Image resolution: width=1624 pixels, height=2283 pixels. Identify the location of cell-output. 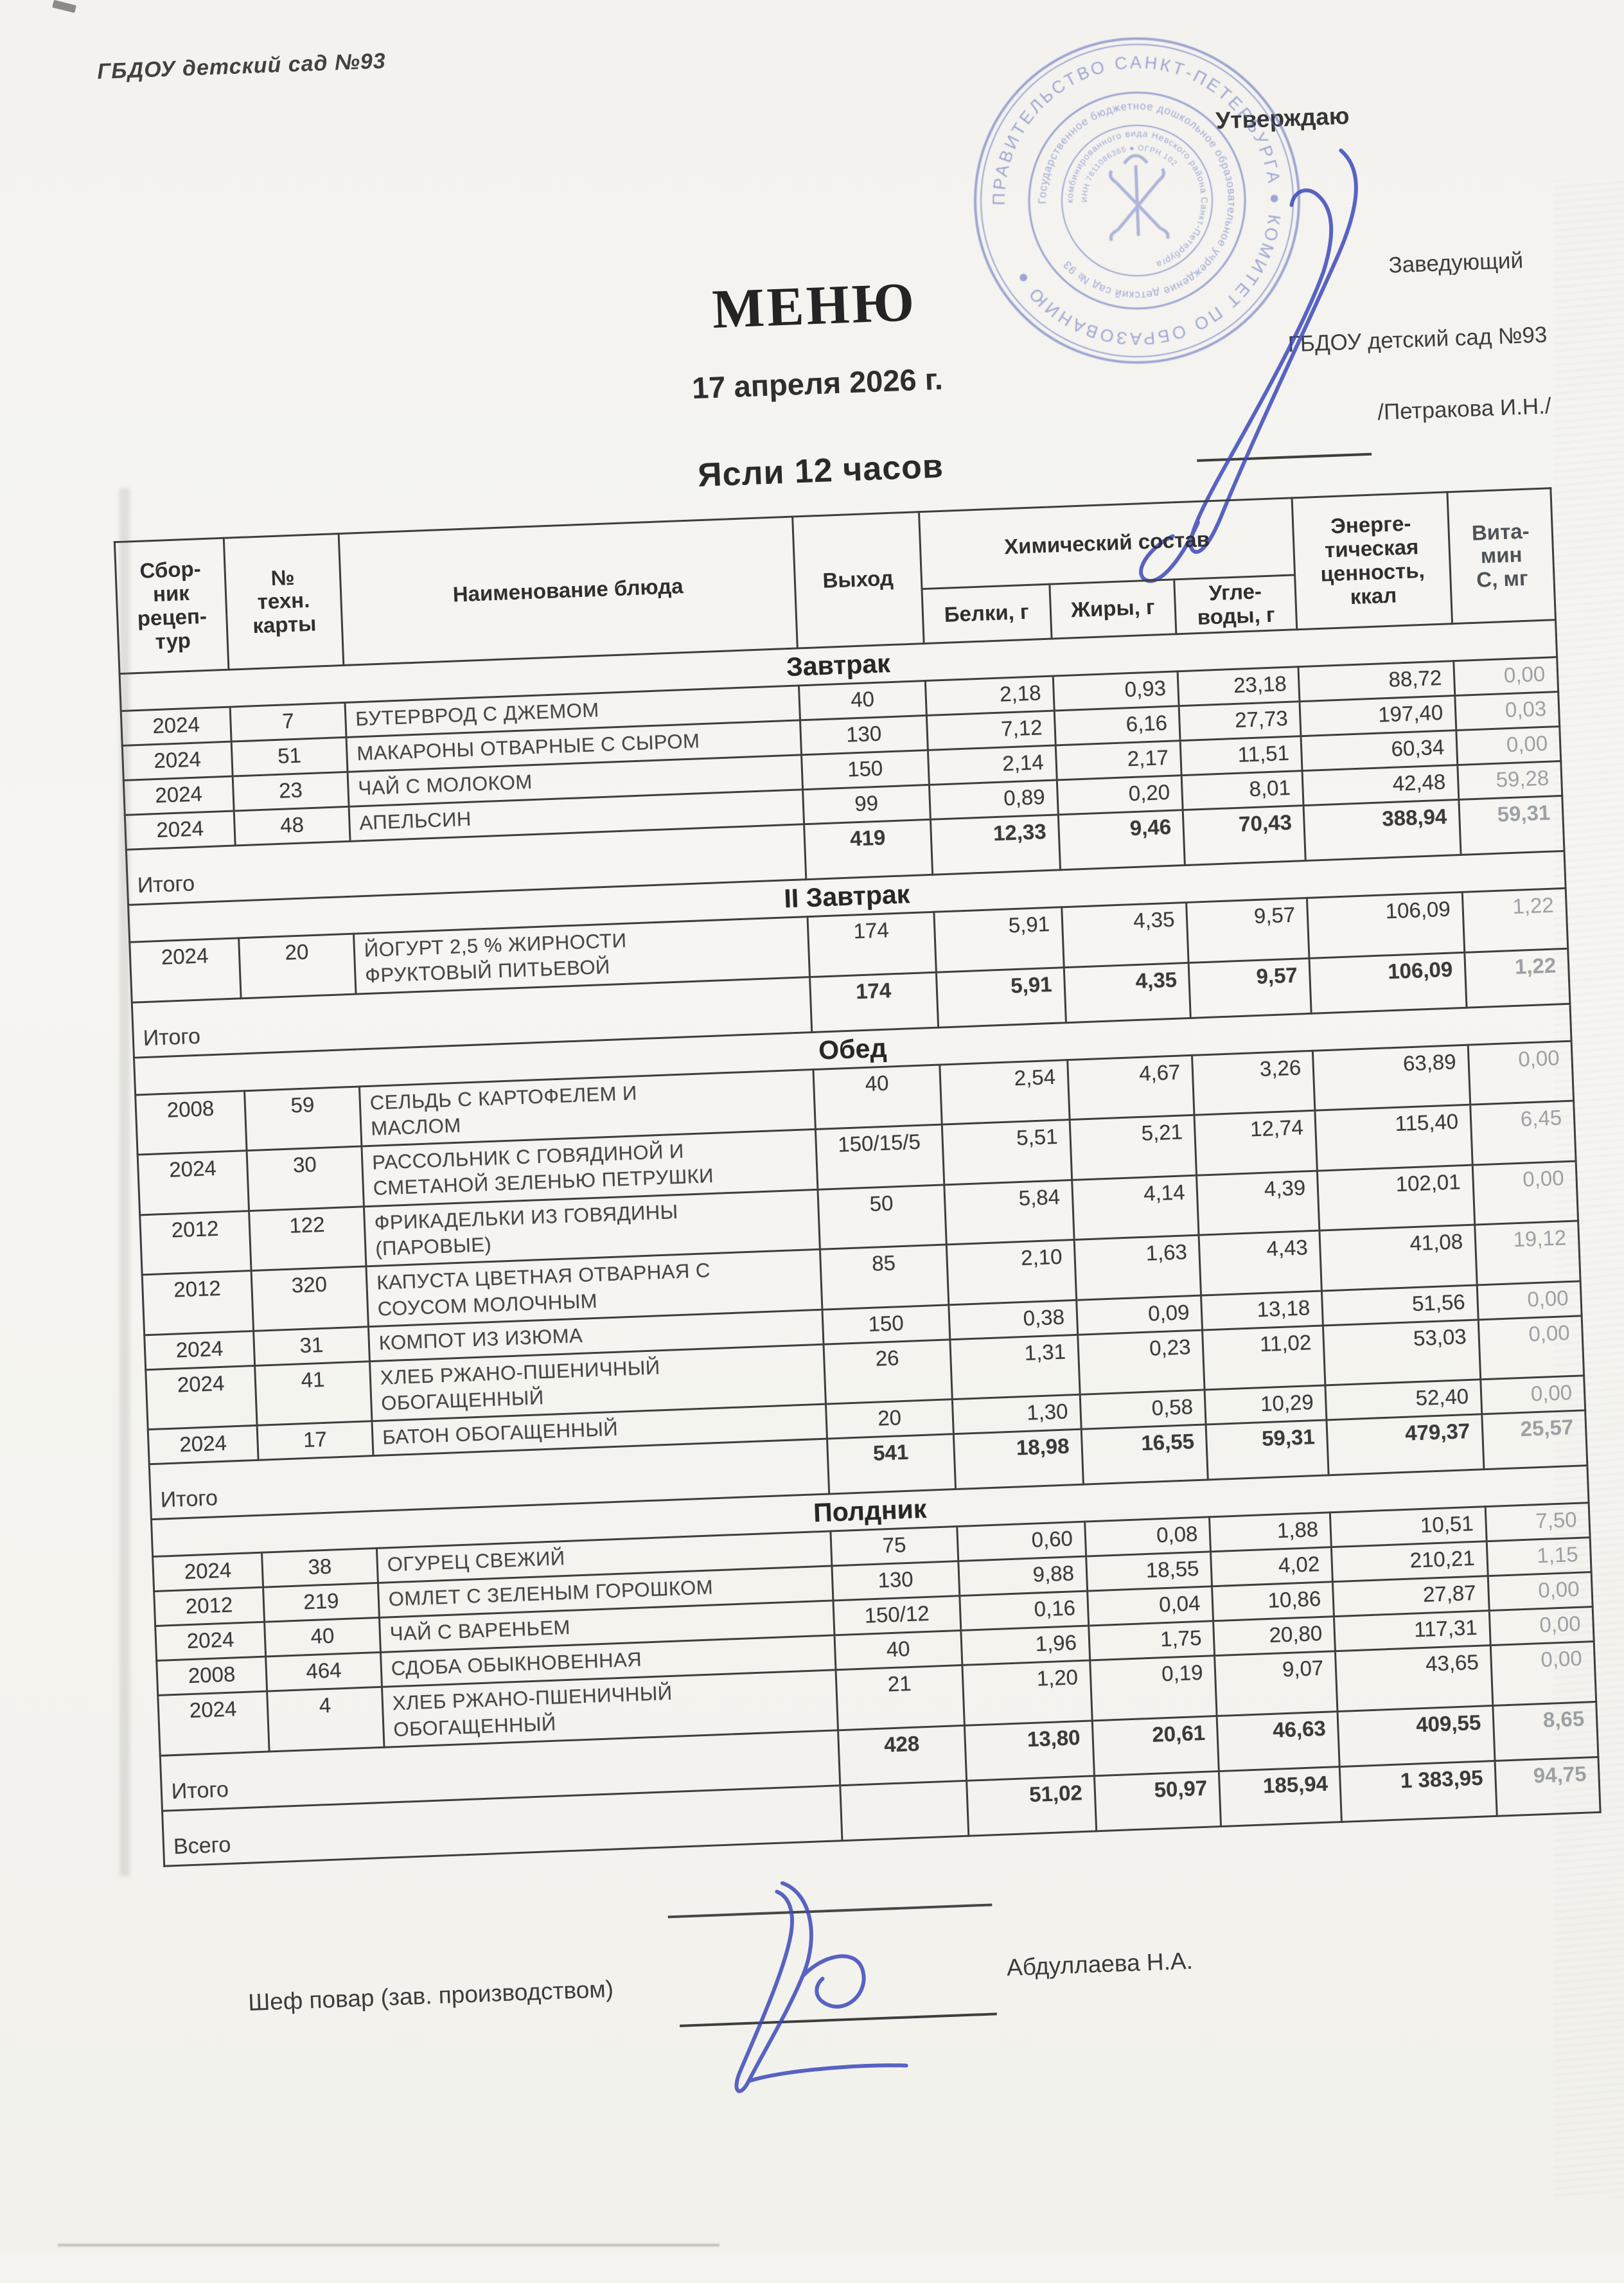
(904, 1811).